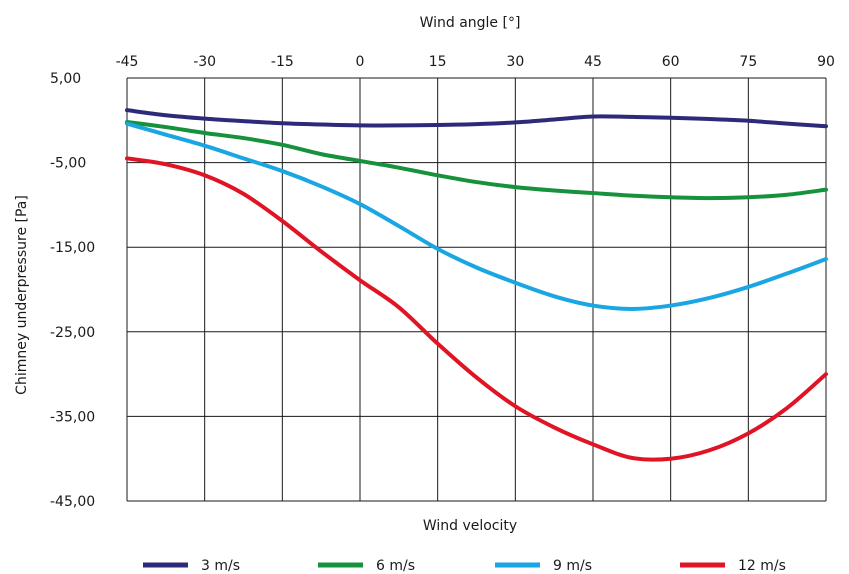 This screenshot has height=574, width=849. I want to click on x-tick-label: -15, so click(282, 62).